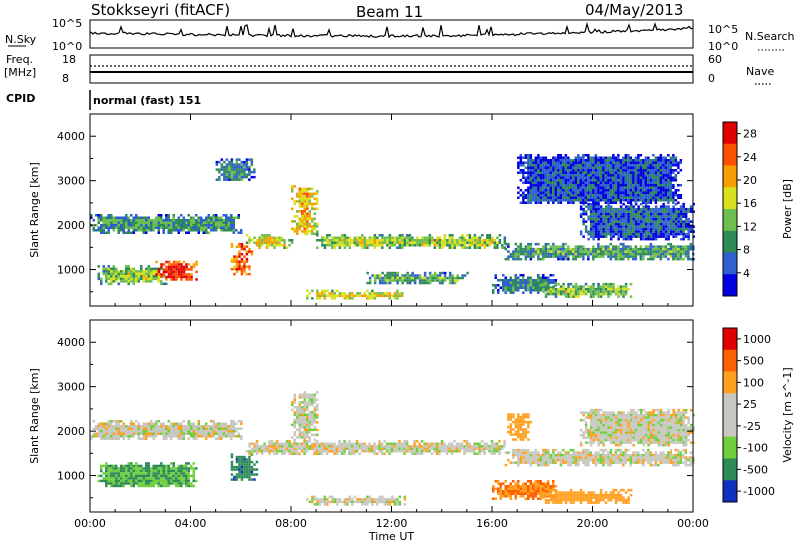 This screenshot has width=800, height=554. What do you see at coordinates (750, 157) in the screenshot?
I see `power-colorbar-tick-label: 24` at bounding box center [750, 157].